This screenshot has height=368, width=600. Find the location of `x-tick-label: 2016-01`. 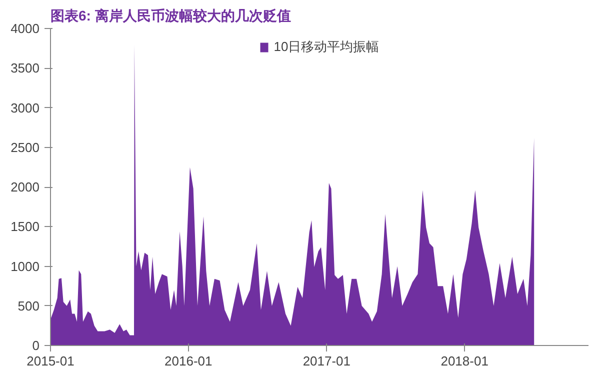

x-tick-label: 2016-01 is located at coordinates (188, 361).